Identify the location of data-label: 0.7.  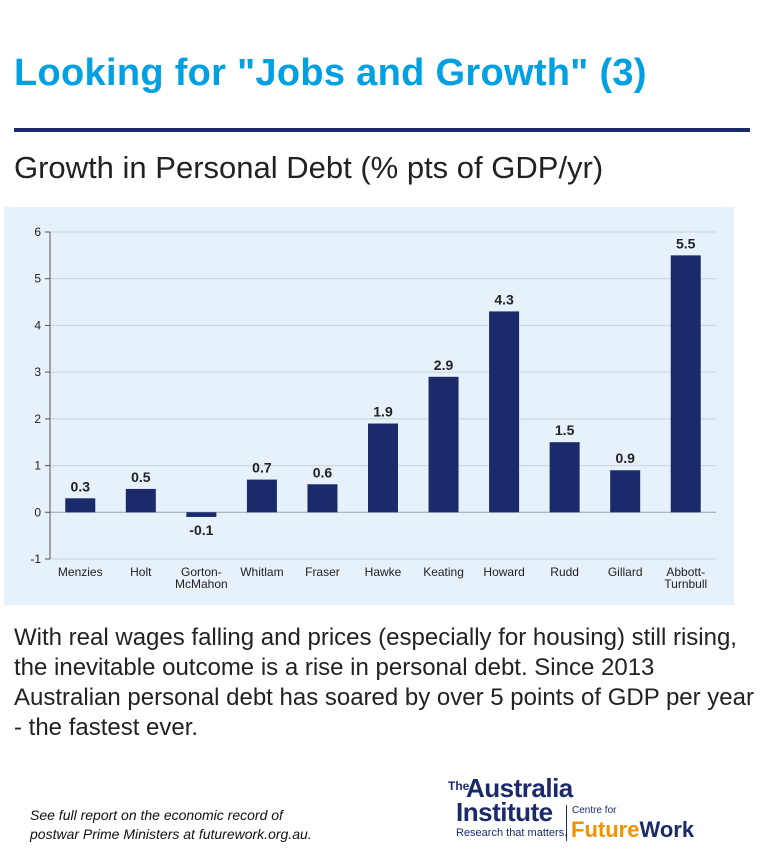
(262, 468).